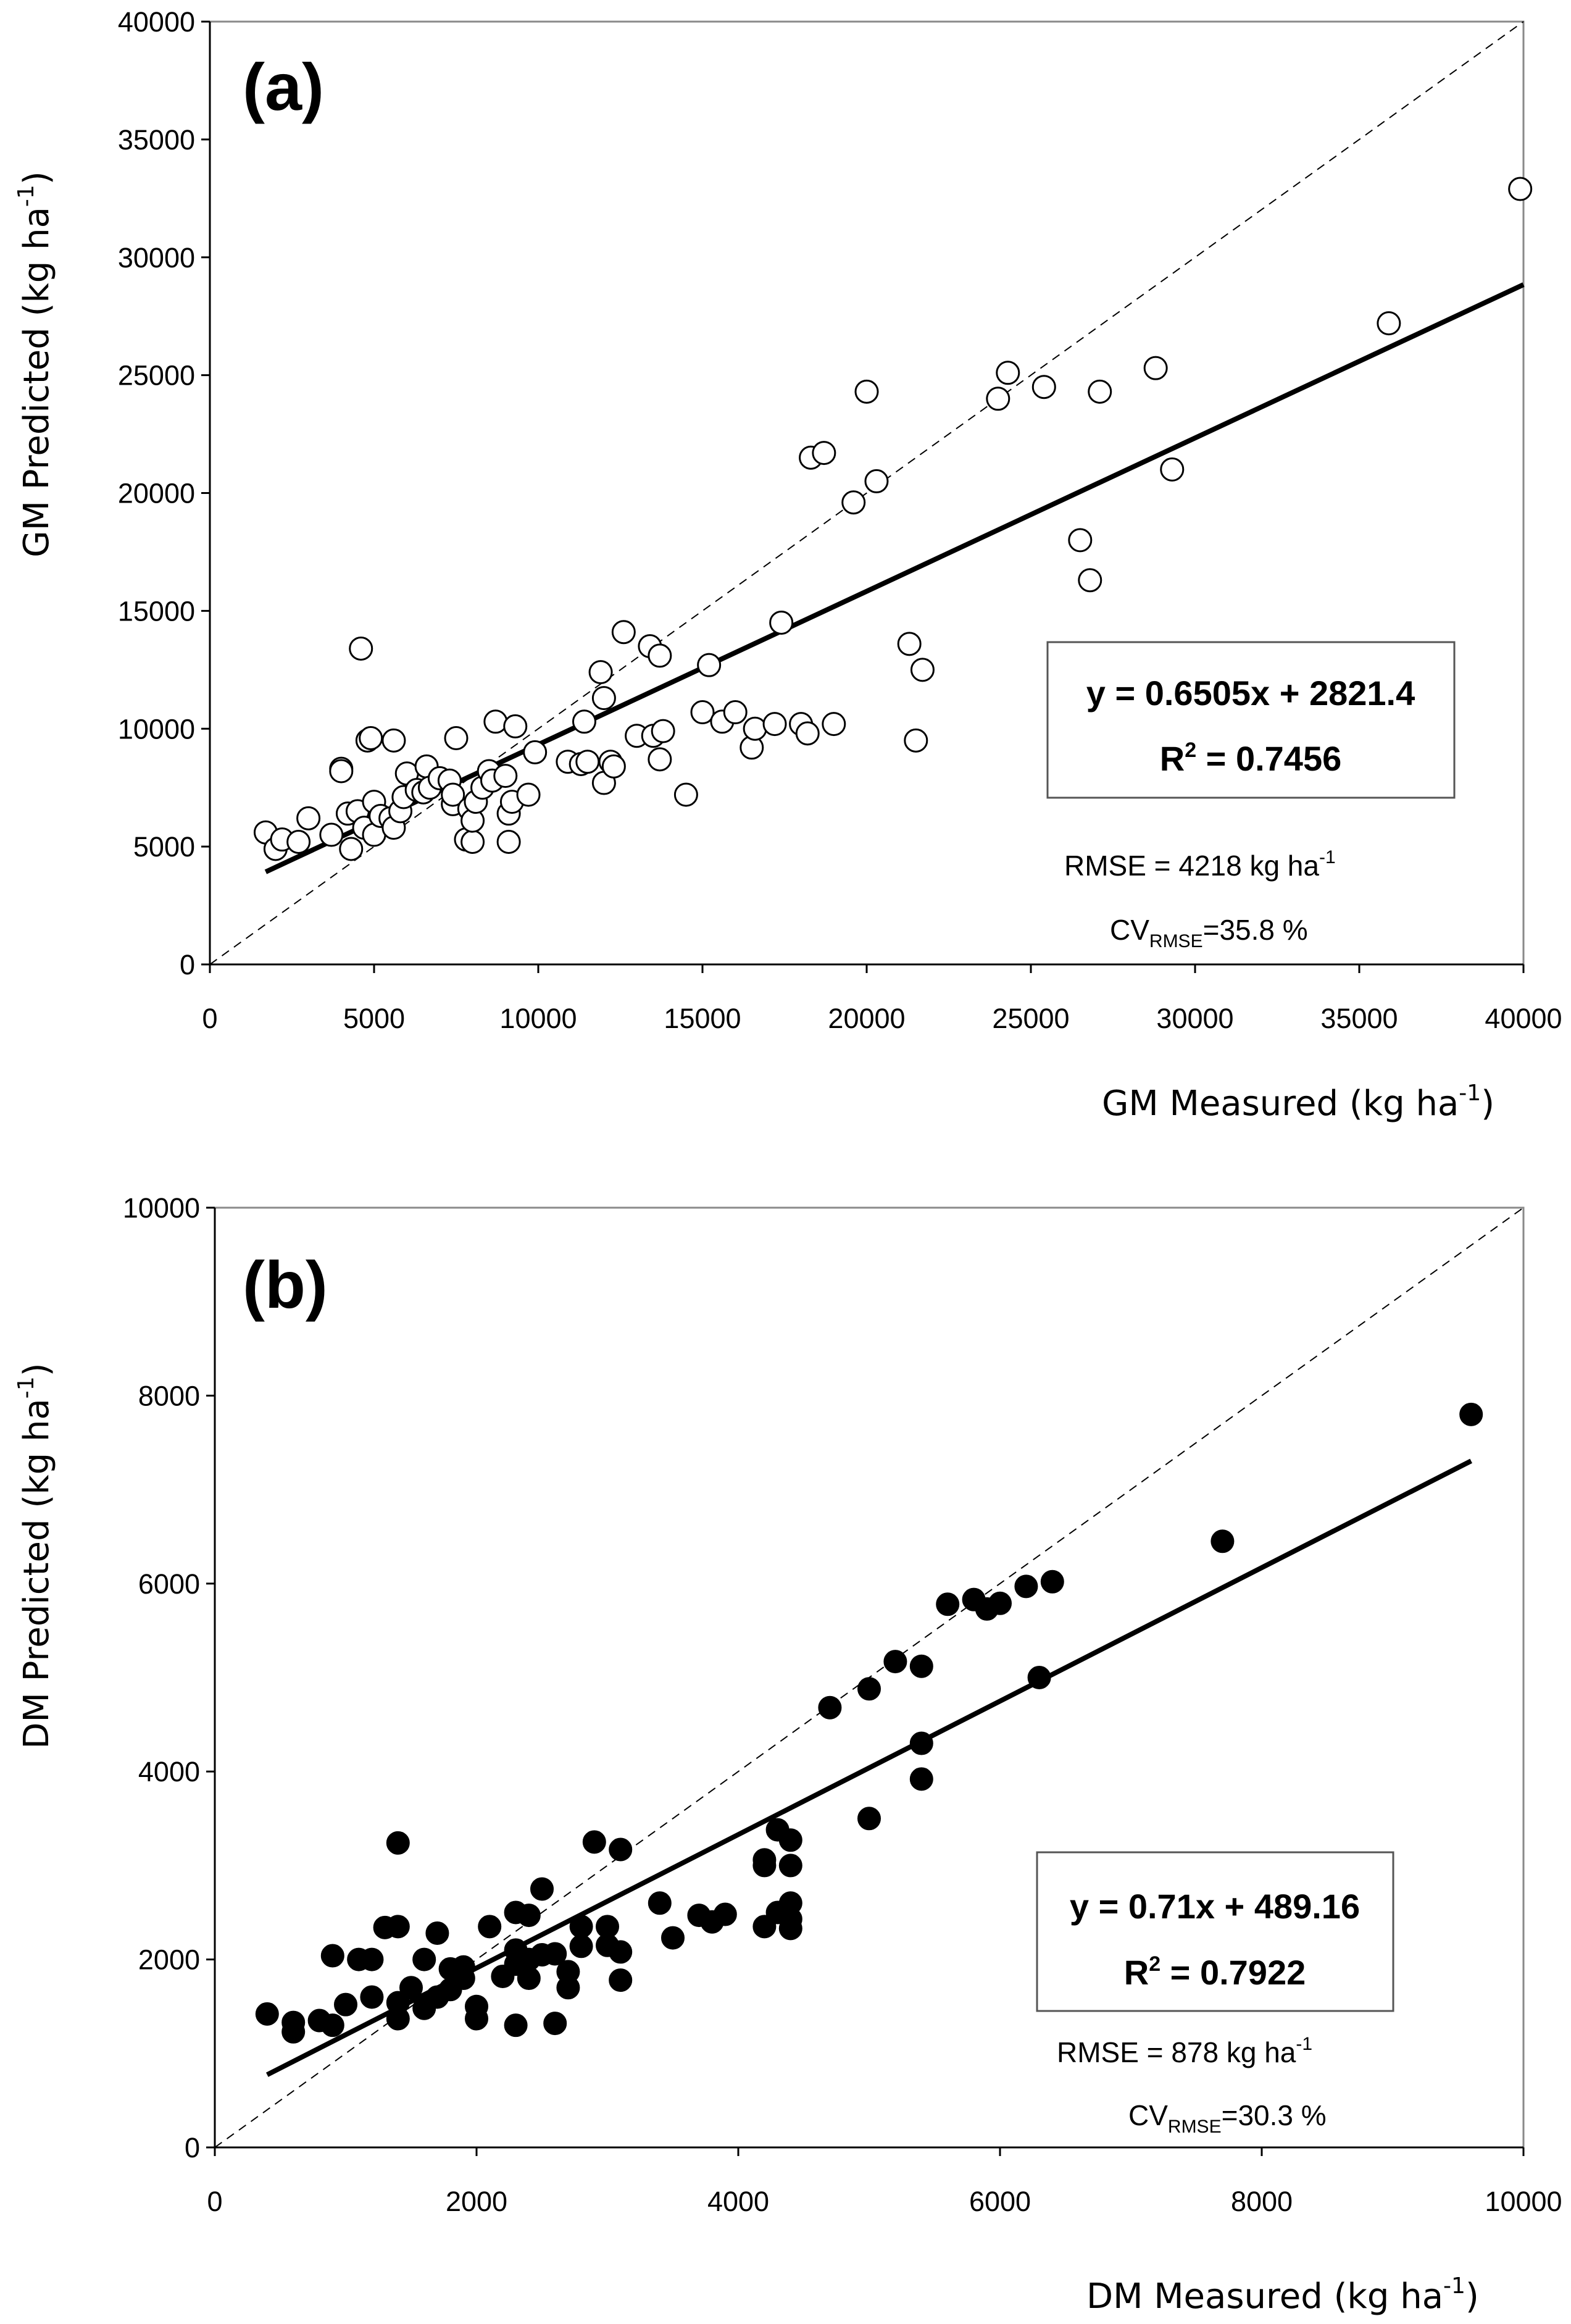 The height and width of the screenshot is (2324, 1571). I want to click on rmse-b: RMSE = 878 kg ha-1, so click(1184, 2051).